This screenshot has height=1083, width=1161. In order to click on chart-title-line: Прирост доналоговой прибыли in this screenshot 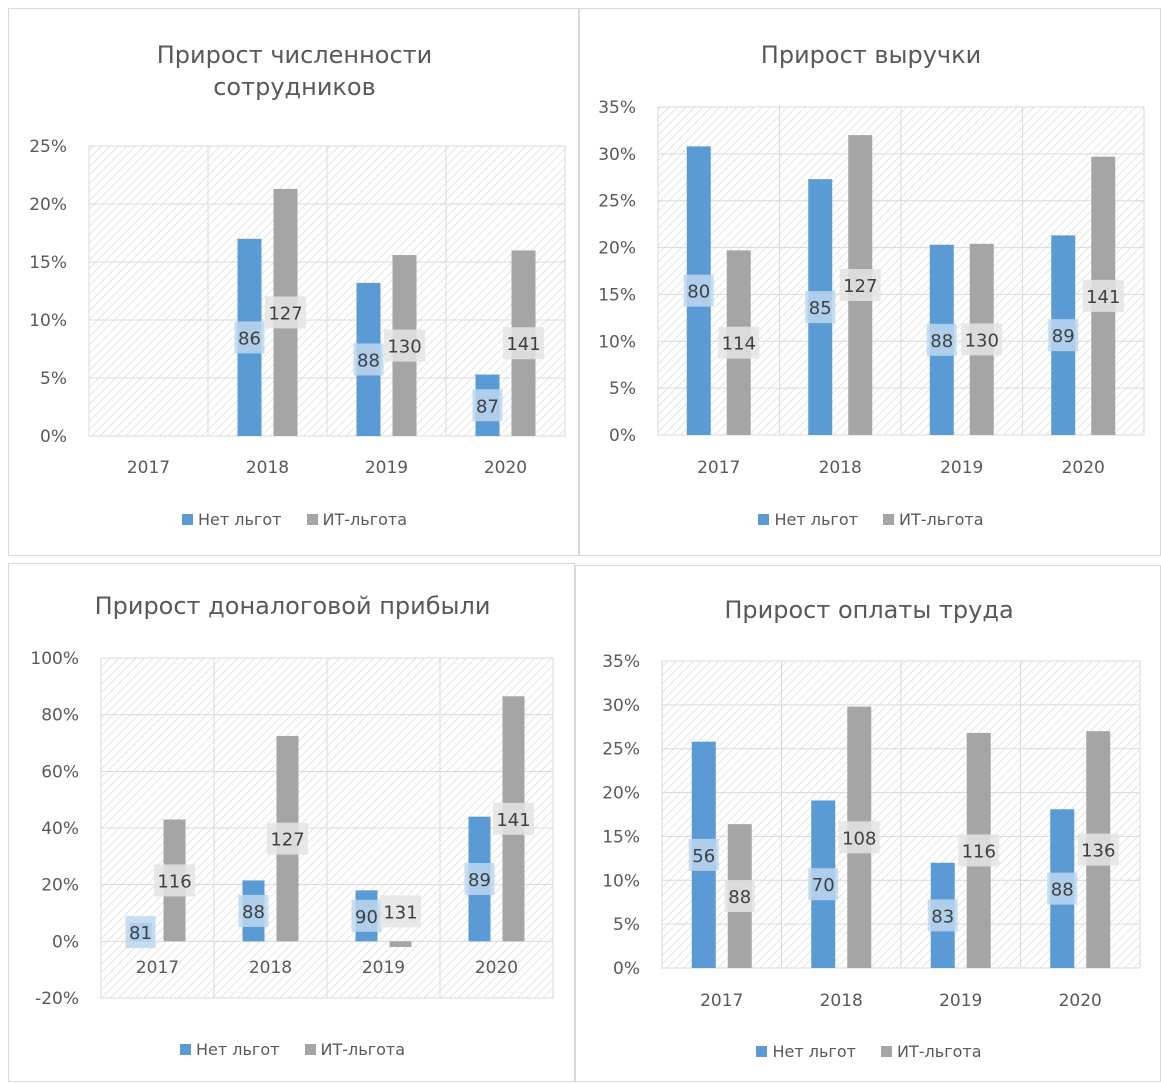, I will do `click(292, 606)`.